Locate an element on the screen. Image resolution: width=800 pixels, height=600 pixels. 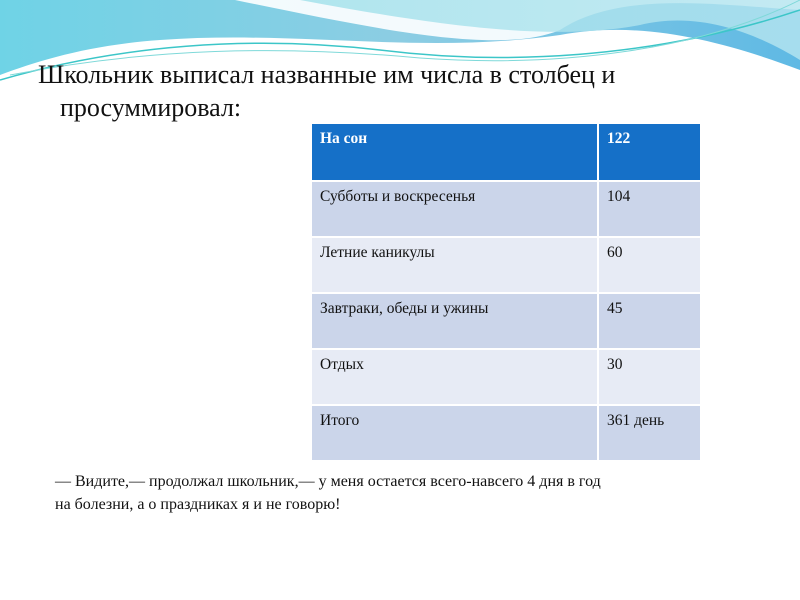
table-row-total: Итого 361 день is located at coordinates (506, 433).